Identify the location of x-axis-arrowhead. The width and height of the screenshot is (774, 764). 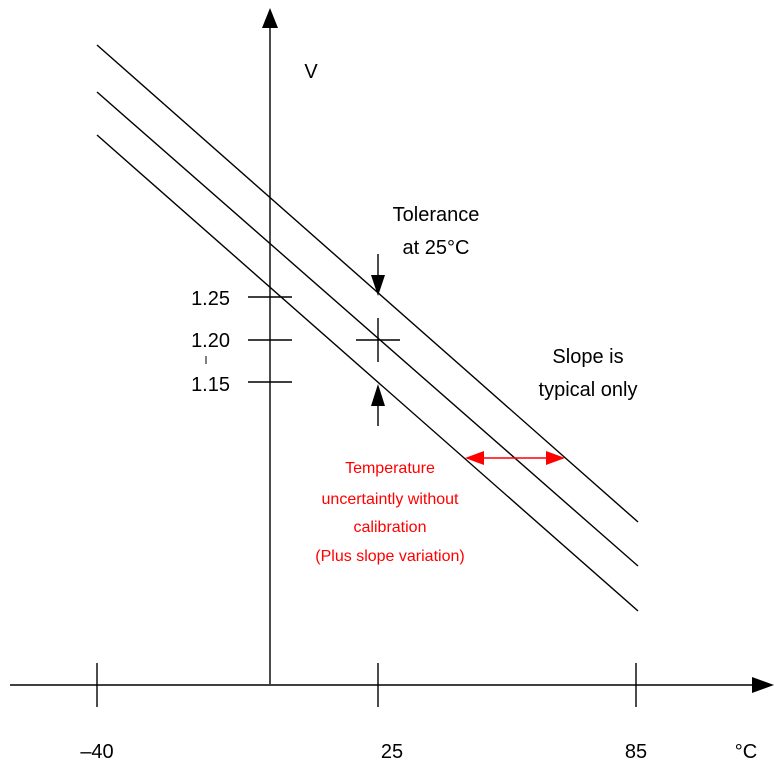
(763, 685).